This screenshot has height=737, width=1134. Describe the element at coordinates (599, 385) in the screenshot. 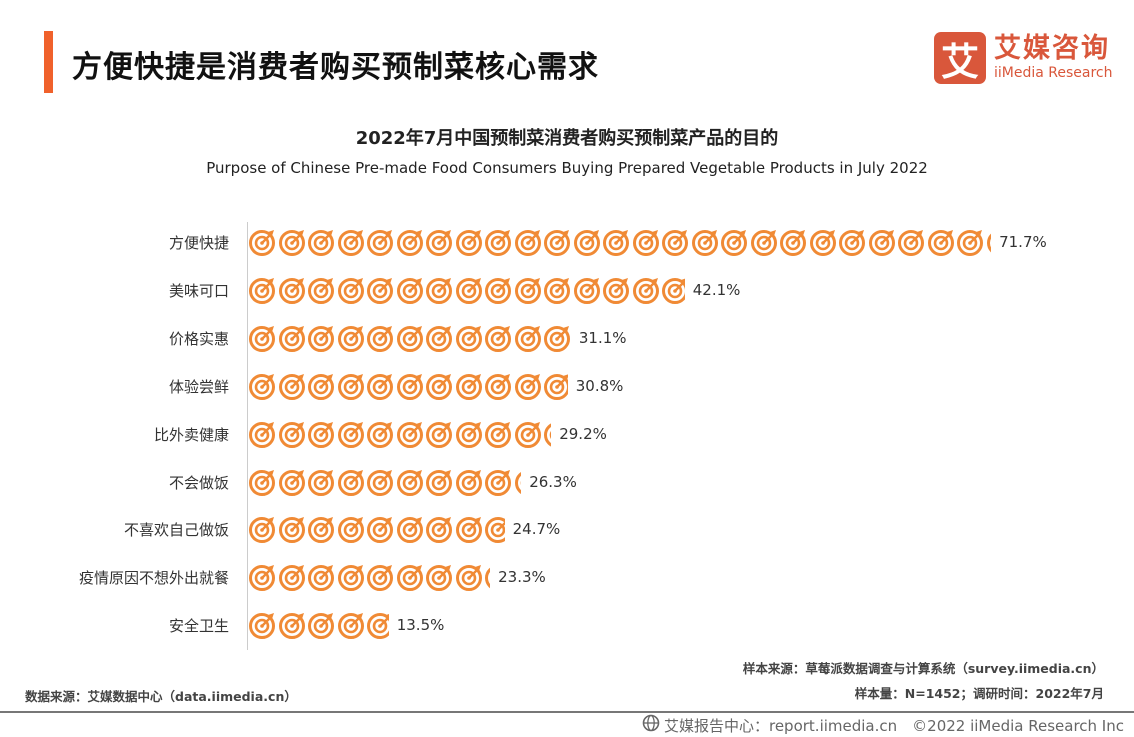

I see `value-label: 30.8%` at that location.